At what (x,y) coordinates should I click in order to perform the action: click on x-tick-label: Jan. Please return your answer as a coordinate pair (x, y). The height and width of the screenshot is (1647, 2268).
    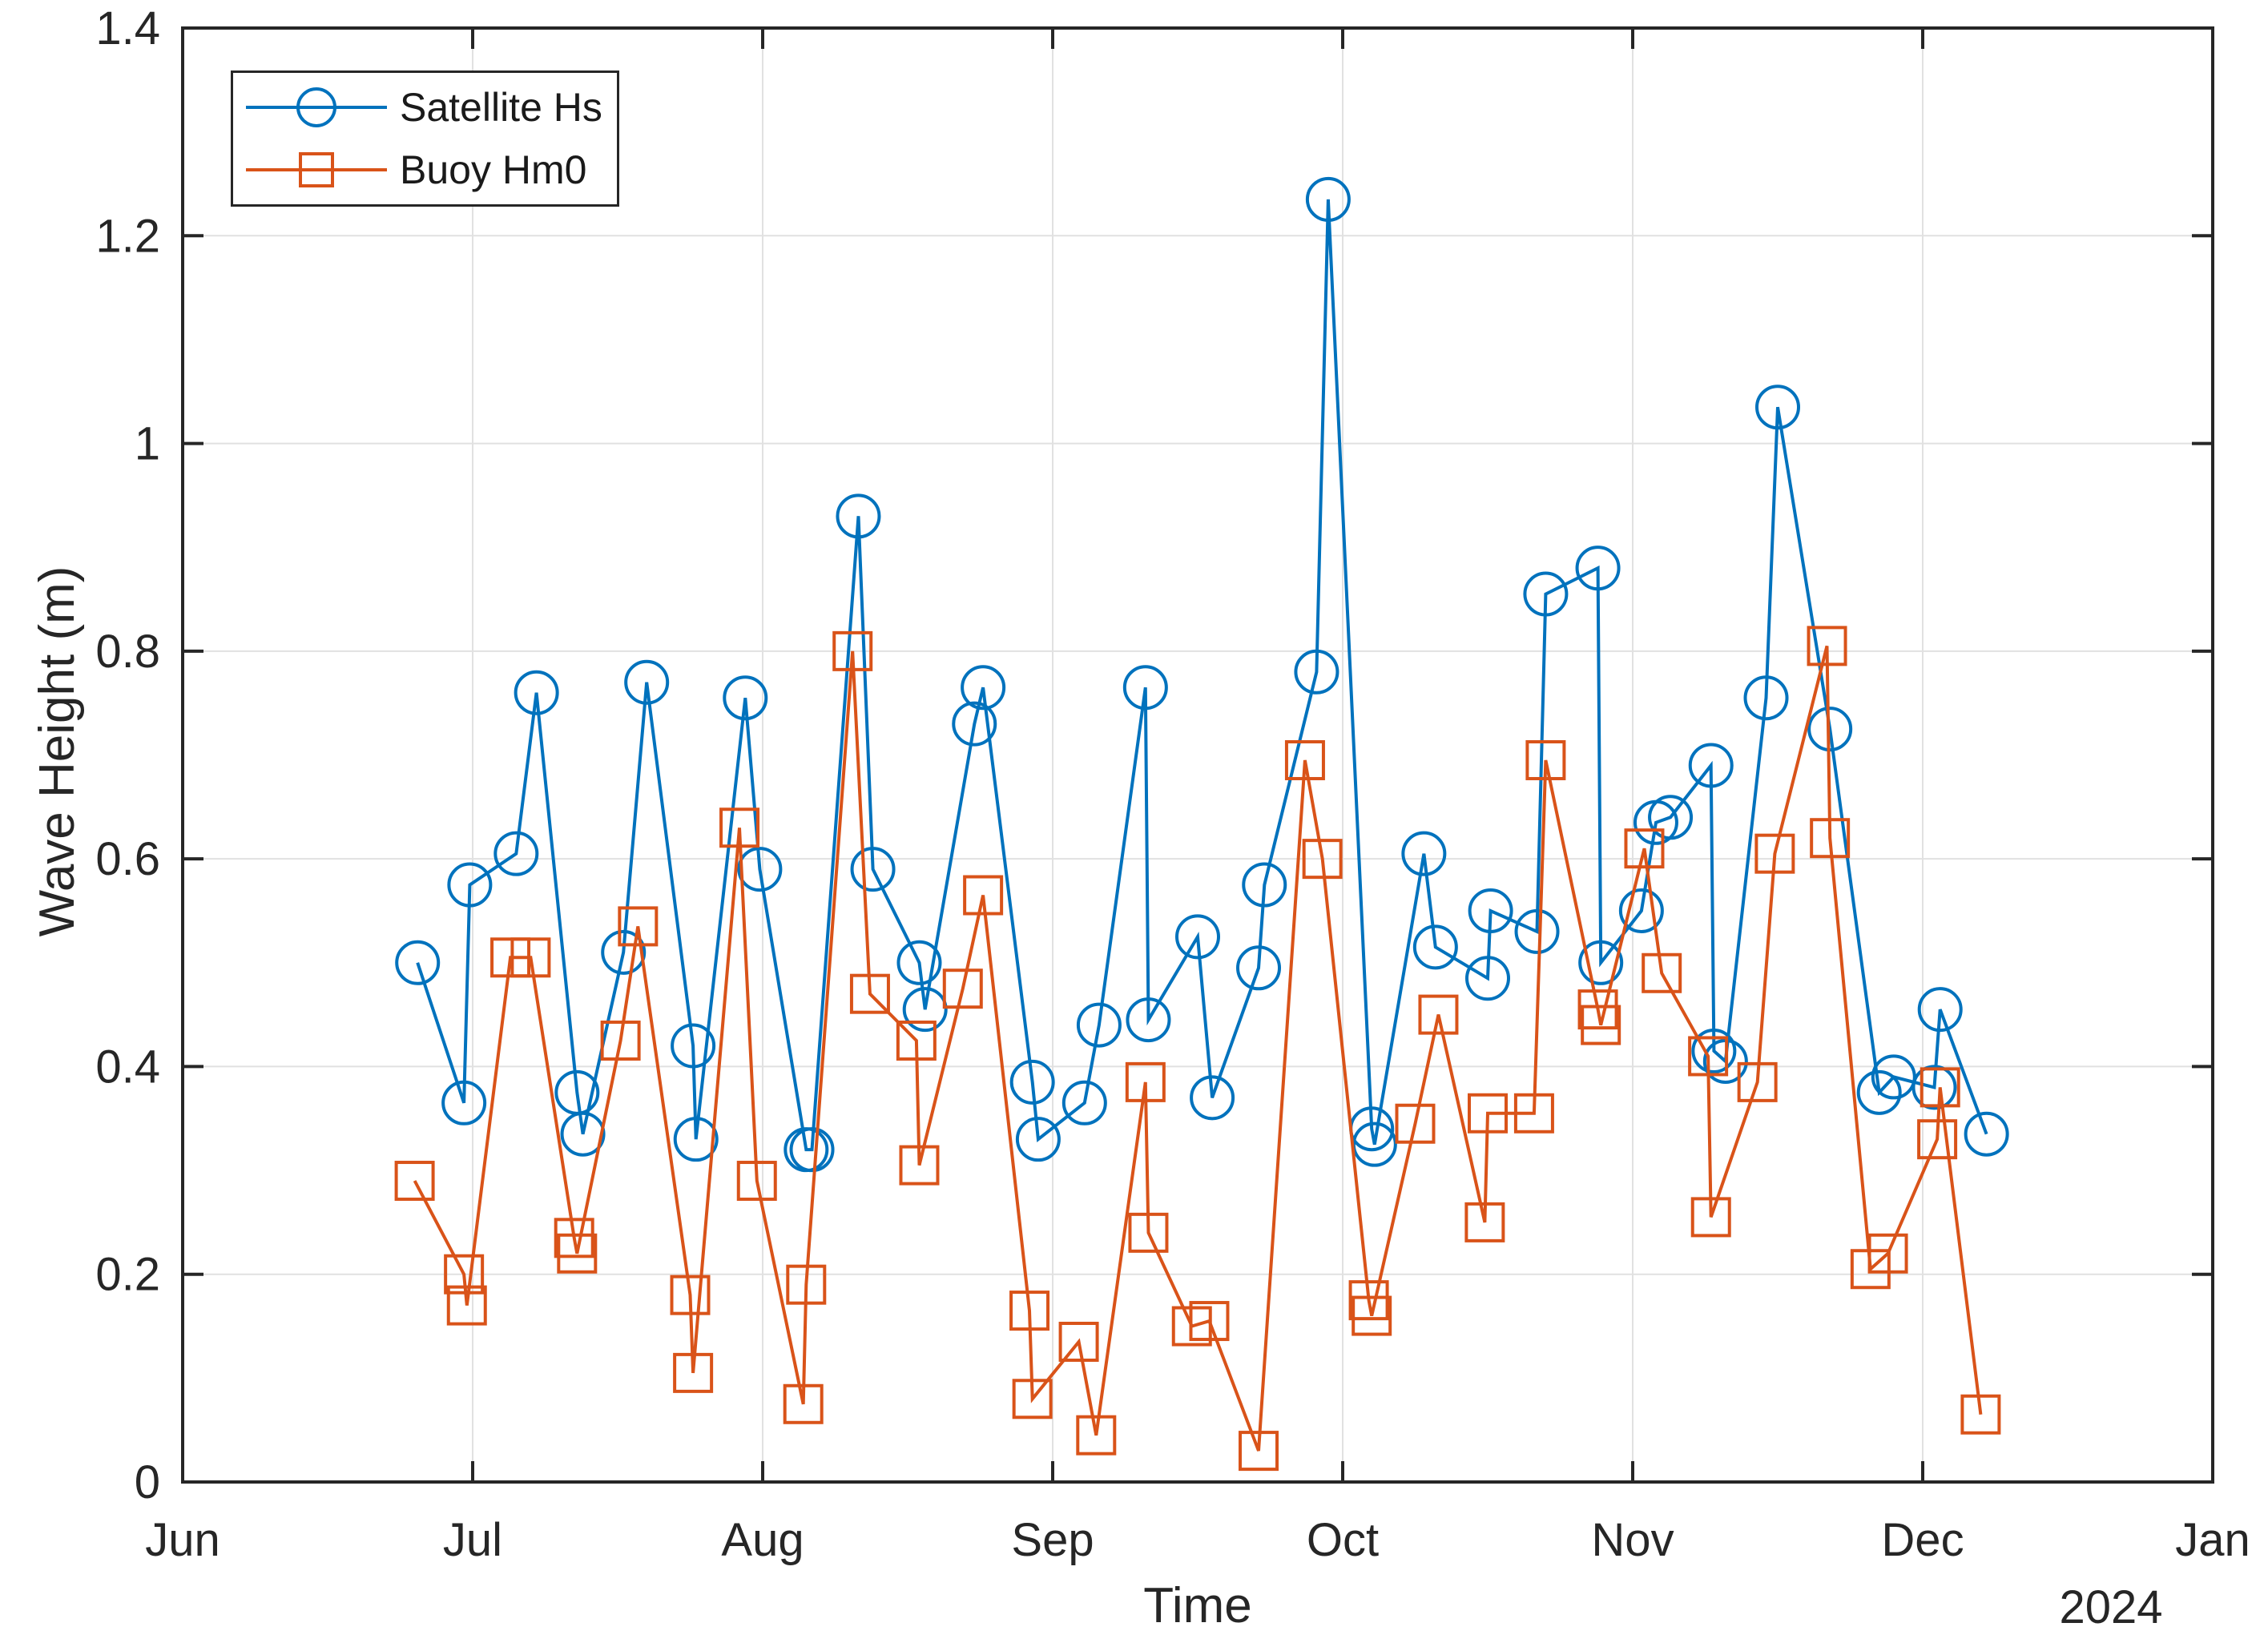
    Looking at the image, I should click on (2212, 1540).